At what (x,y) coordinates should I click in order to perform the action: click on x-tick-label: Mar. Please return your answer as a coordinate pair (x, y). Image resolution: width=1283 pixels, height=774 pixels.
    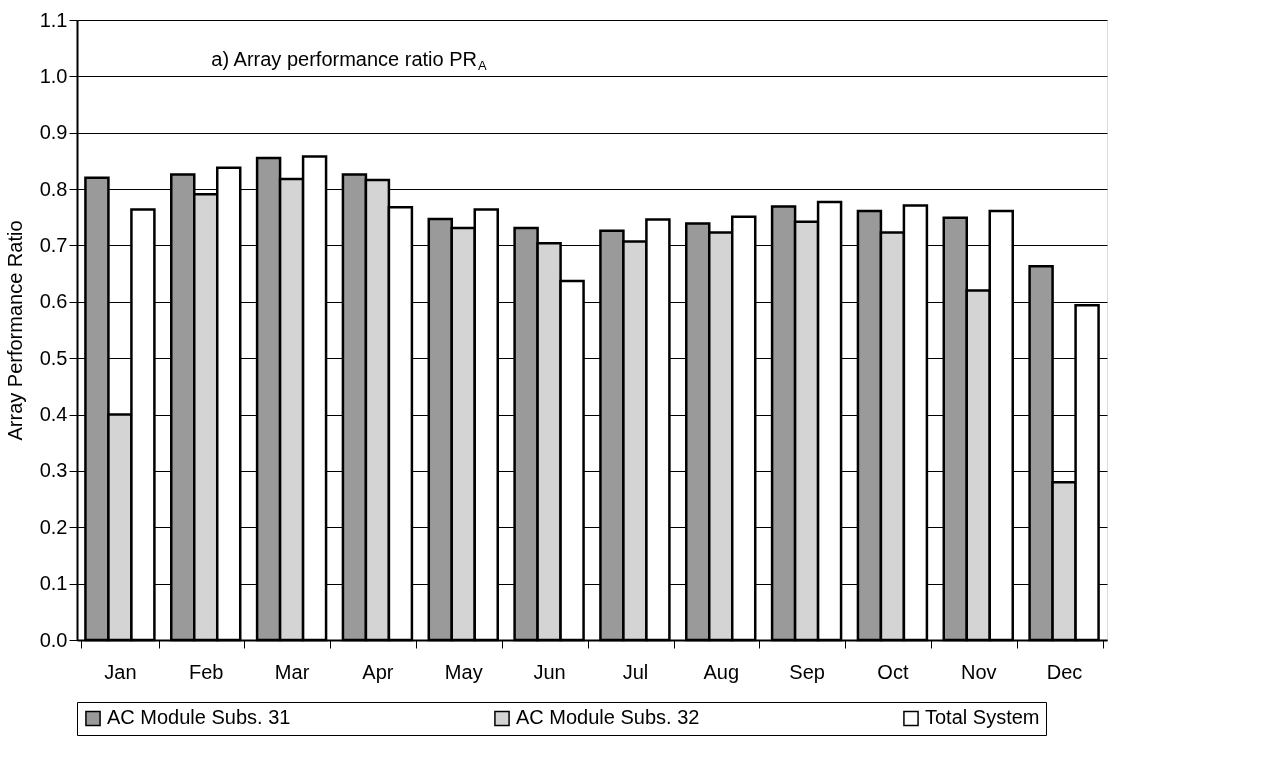
    Looking at the image, I should click on (292, 671).